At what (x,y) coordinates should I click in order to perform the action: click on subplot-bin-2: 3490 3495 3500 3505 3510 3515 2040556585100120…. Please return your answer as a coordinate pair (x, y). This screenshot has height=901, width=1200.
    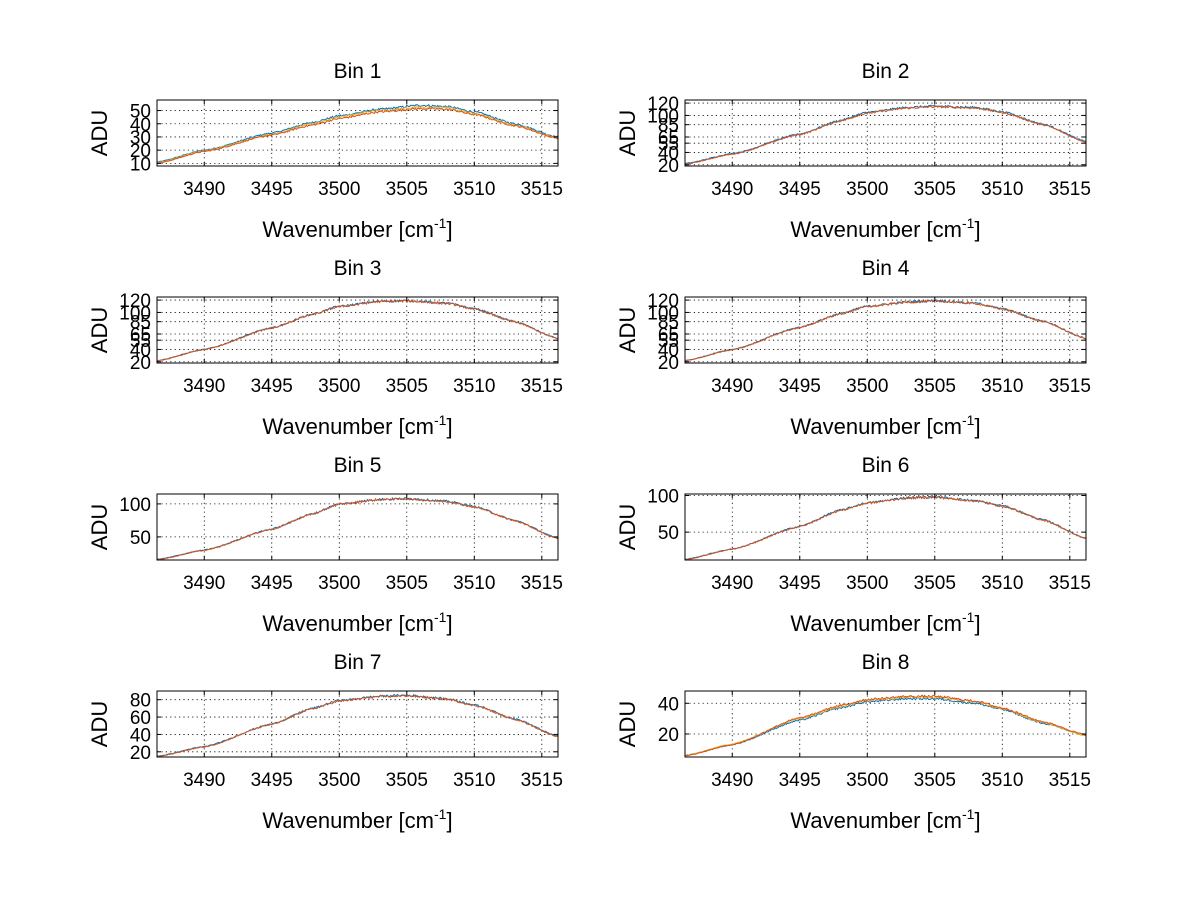
    Looking at the image, I should click on (853, 151).